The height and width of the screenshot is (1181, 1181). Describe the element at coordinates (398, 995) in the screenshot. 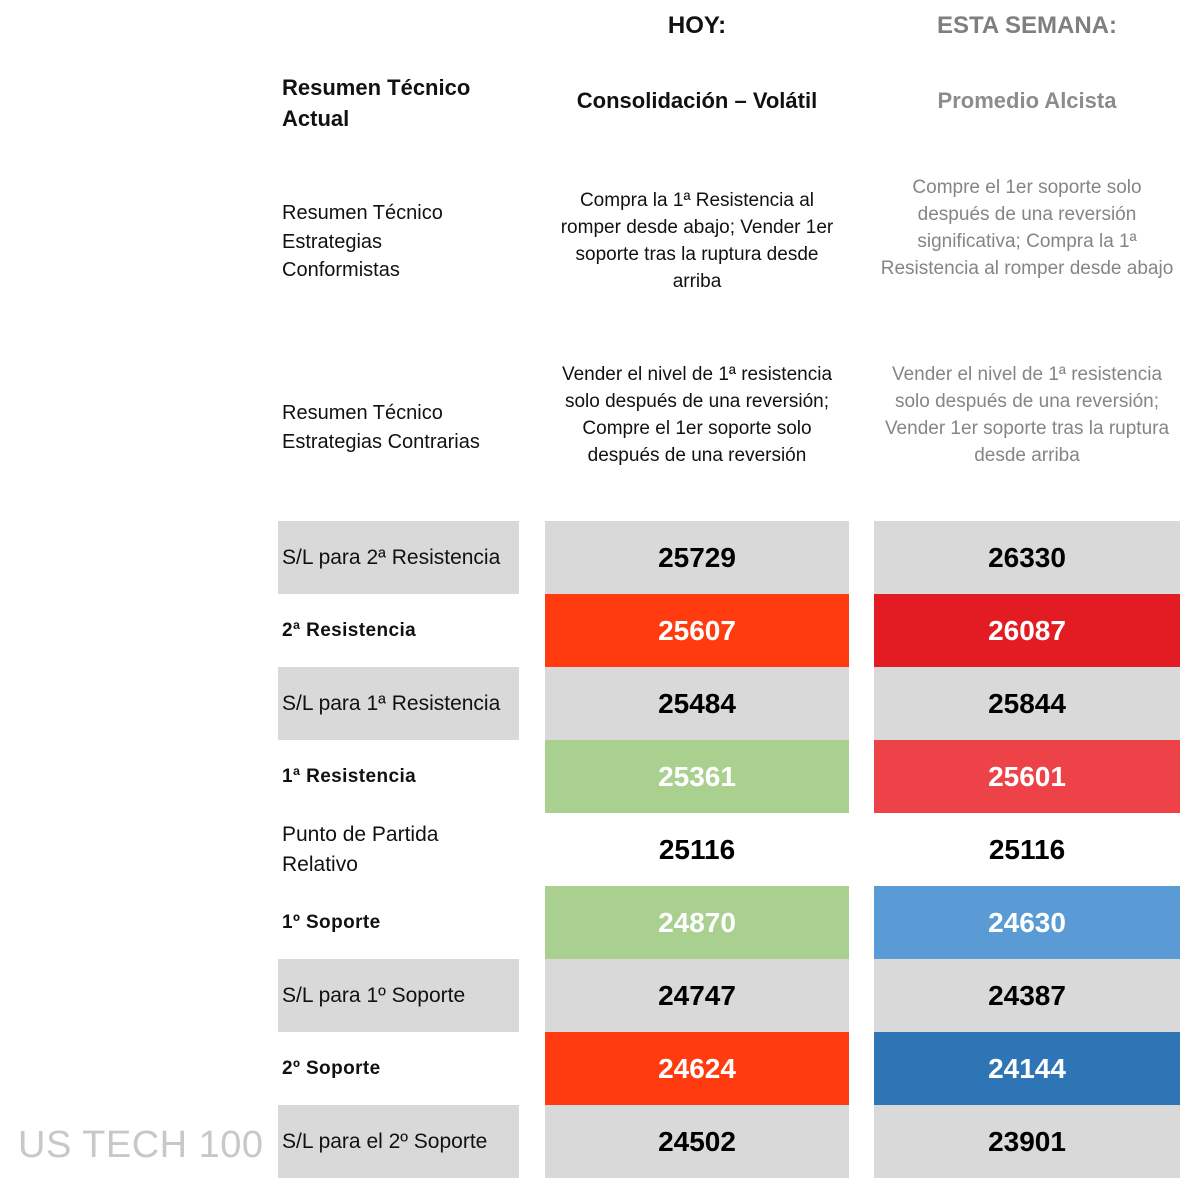

I see `level-label: S/L para 1º Soporte` at that location.